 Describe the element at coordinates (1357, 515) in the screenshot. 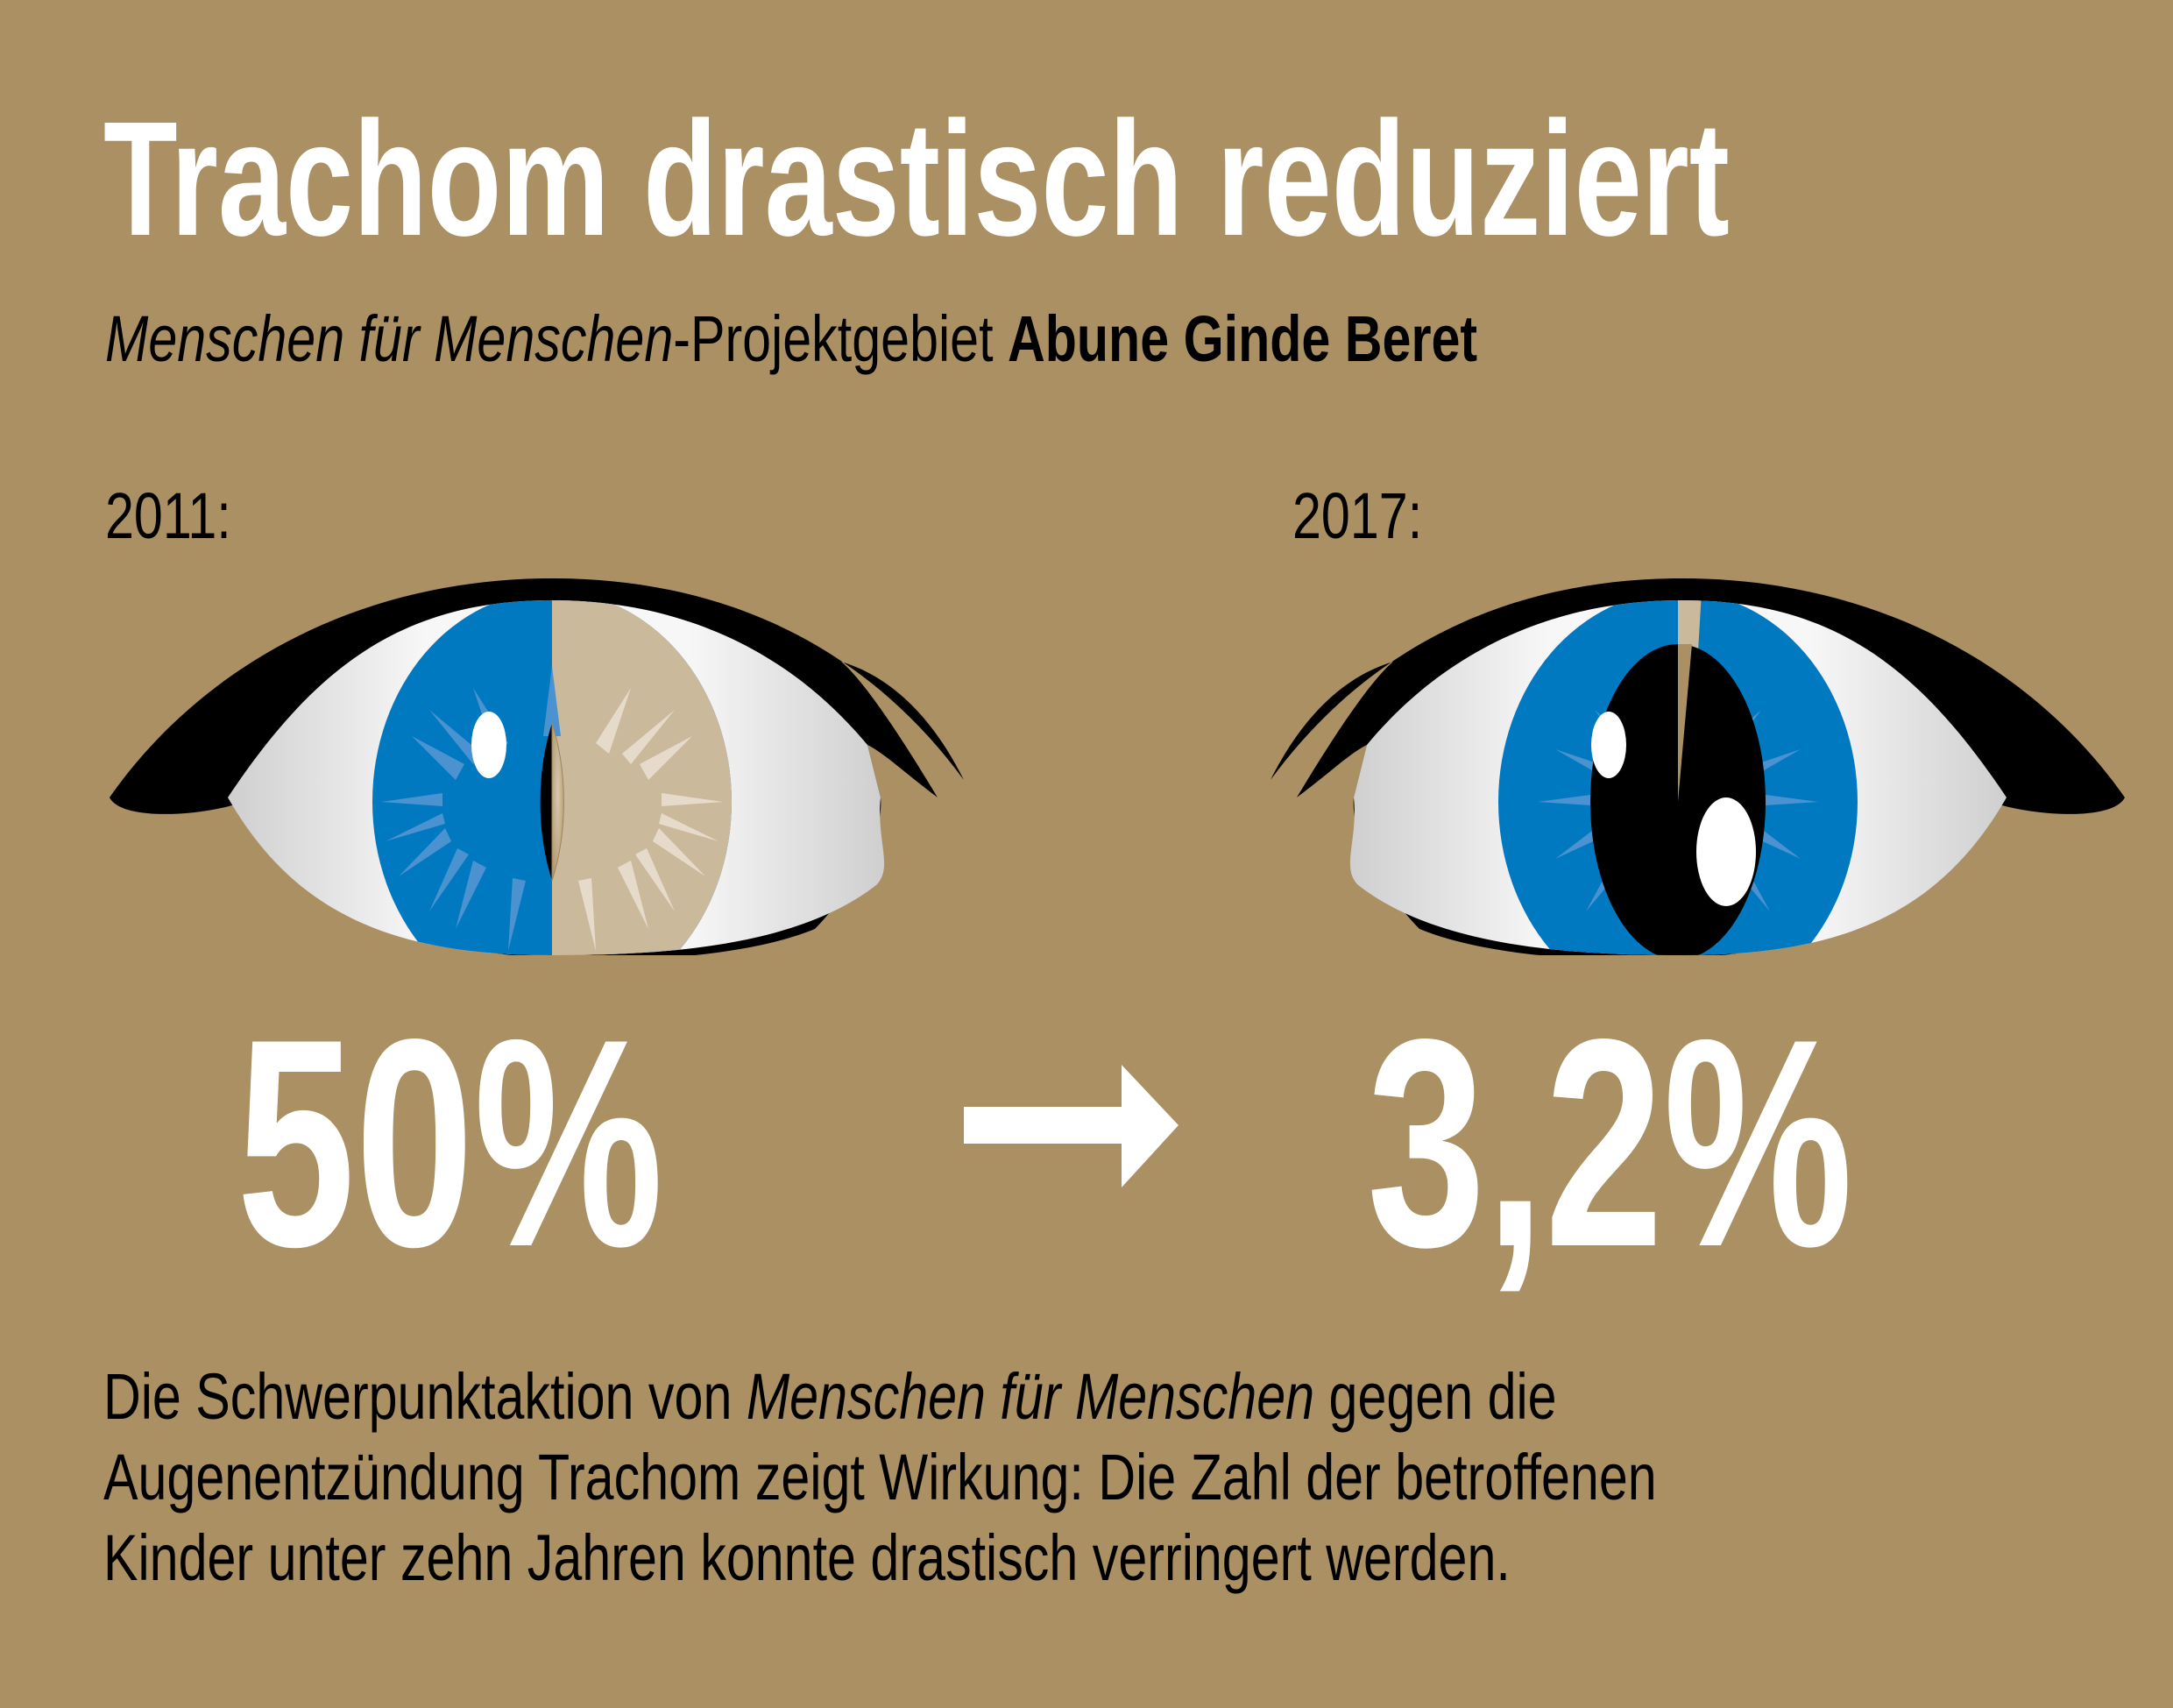

I see `year-label-after: 2017:` at that location.